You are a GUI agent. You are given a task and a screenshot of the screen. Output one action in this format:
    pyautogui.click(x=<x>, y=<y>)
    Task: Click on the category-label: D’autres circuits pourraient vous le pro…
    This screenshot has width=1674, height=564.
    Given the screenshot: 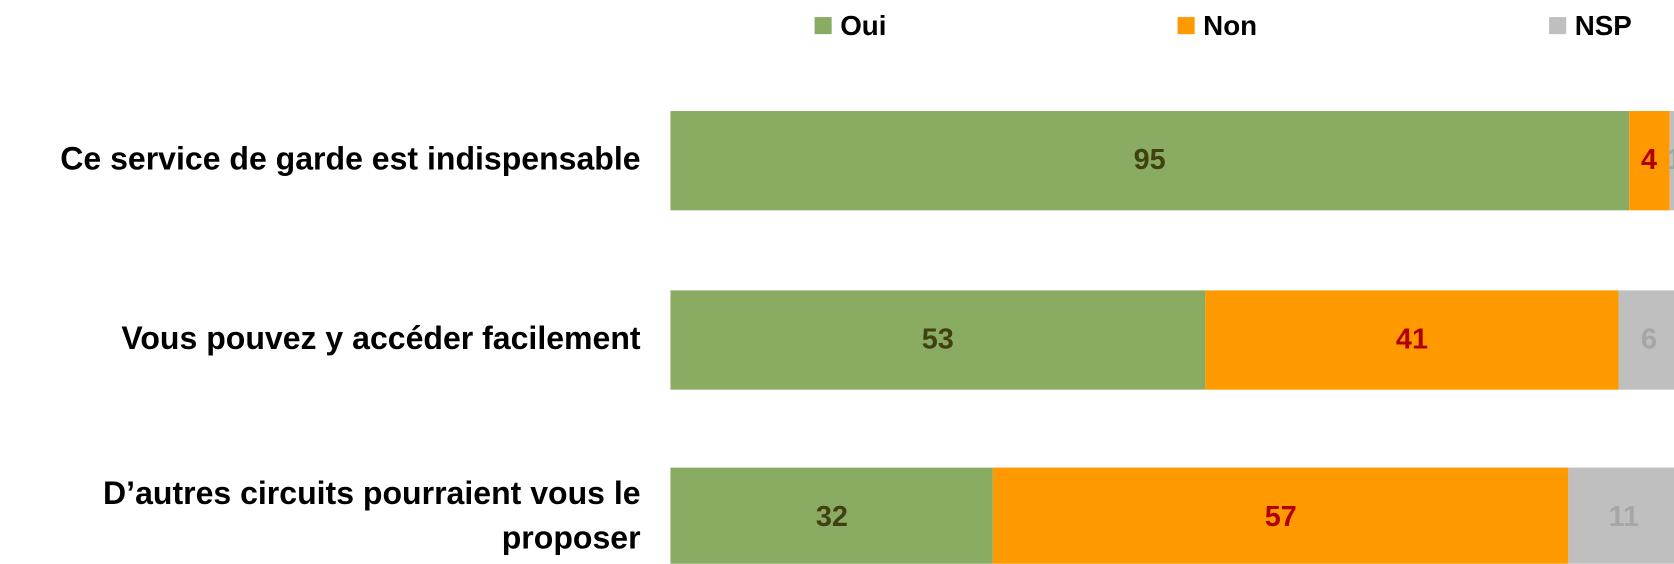 What is the action you would take?
    pyautogui.click(x=372, y=516)
    